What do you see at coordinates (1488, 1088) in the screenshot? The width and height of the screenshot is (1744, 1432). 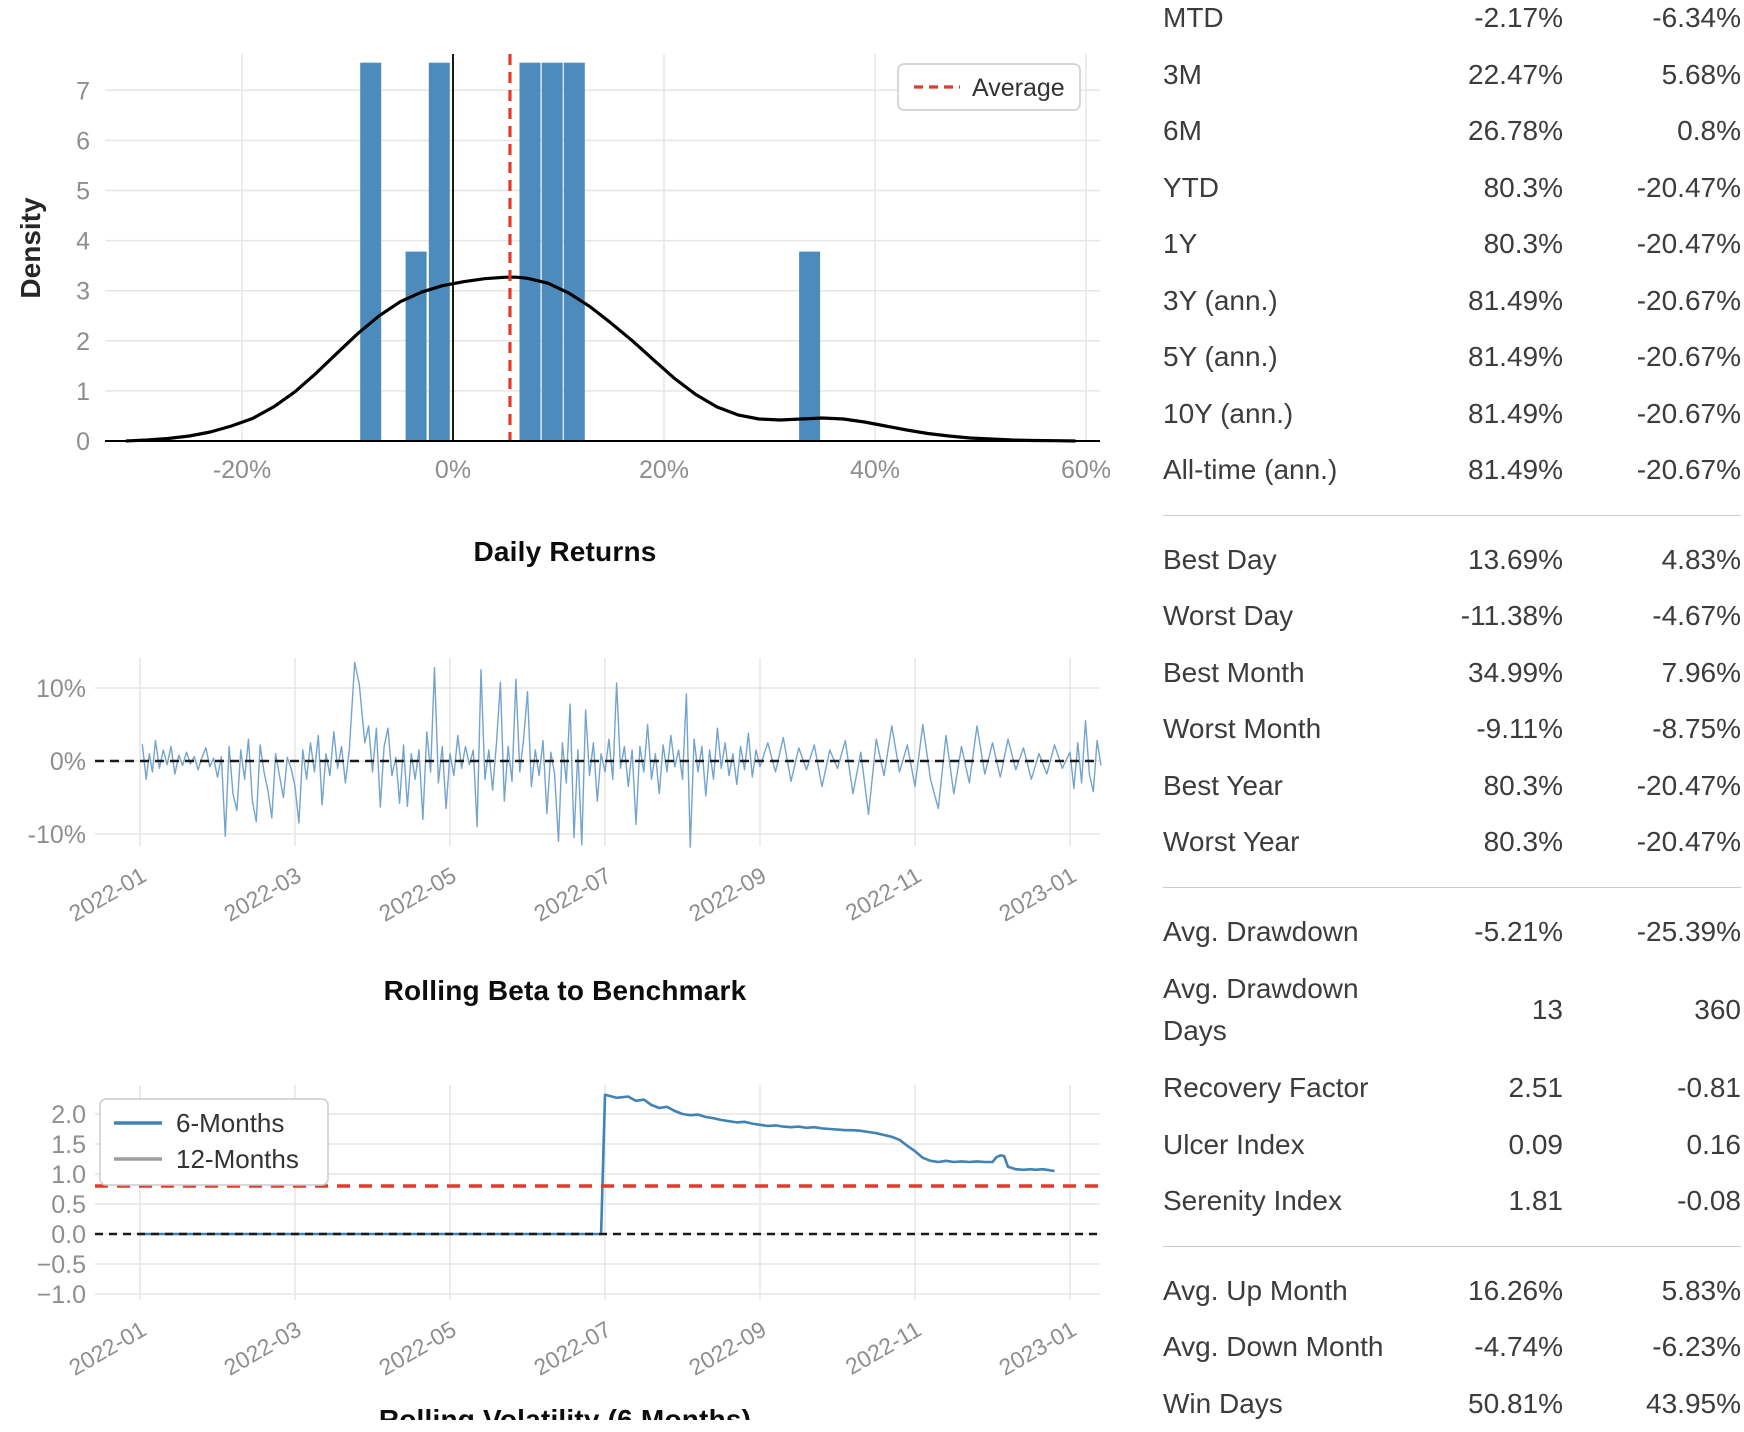 I see `metric-value-col1: 2.51` at bounding box center [1488, 1088].